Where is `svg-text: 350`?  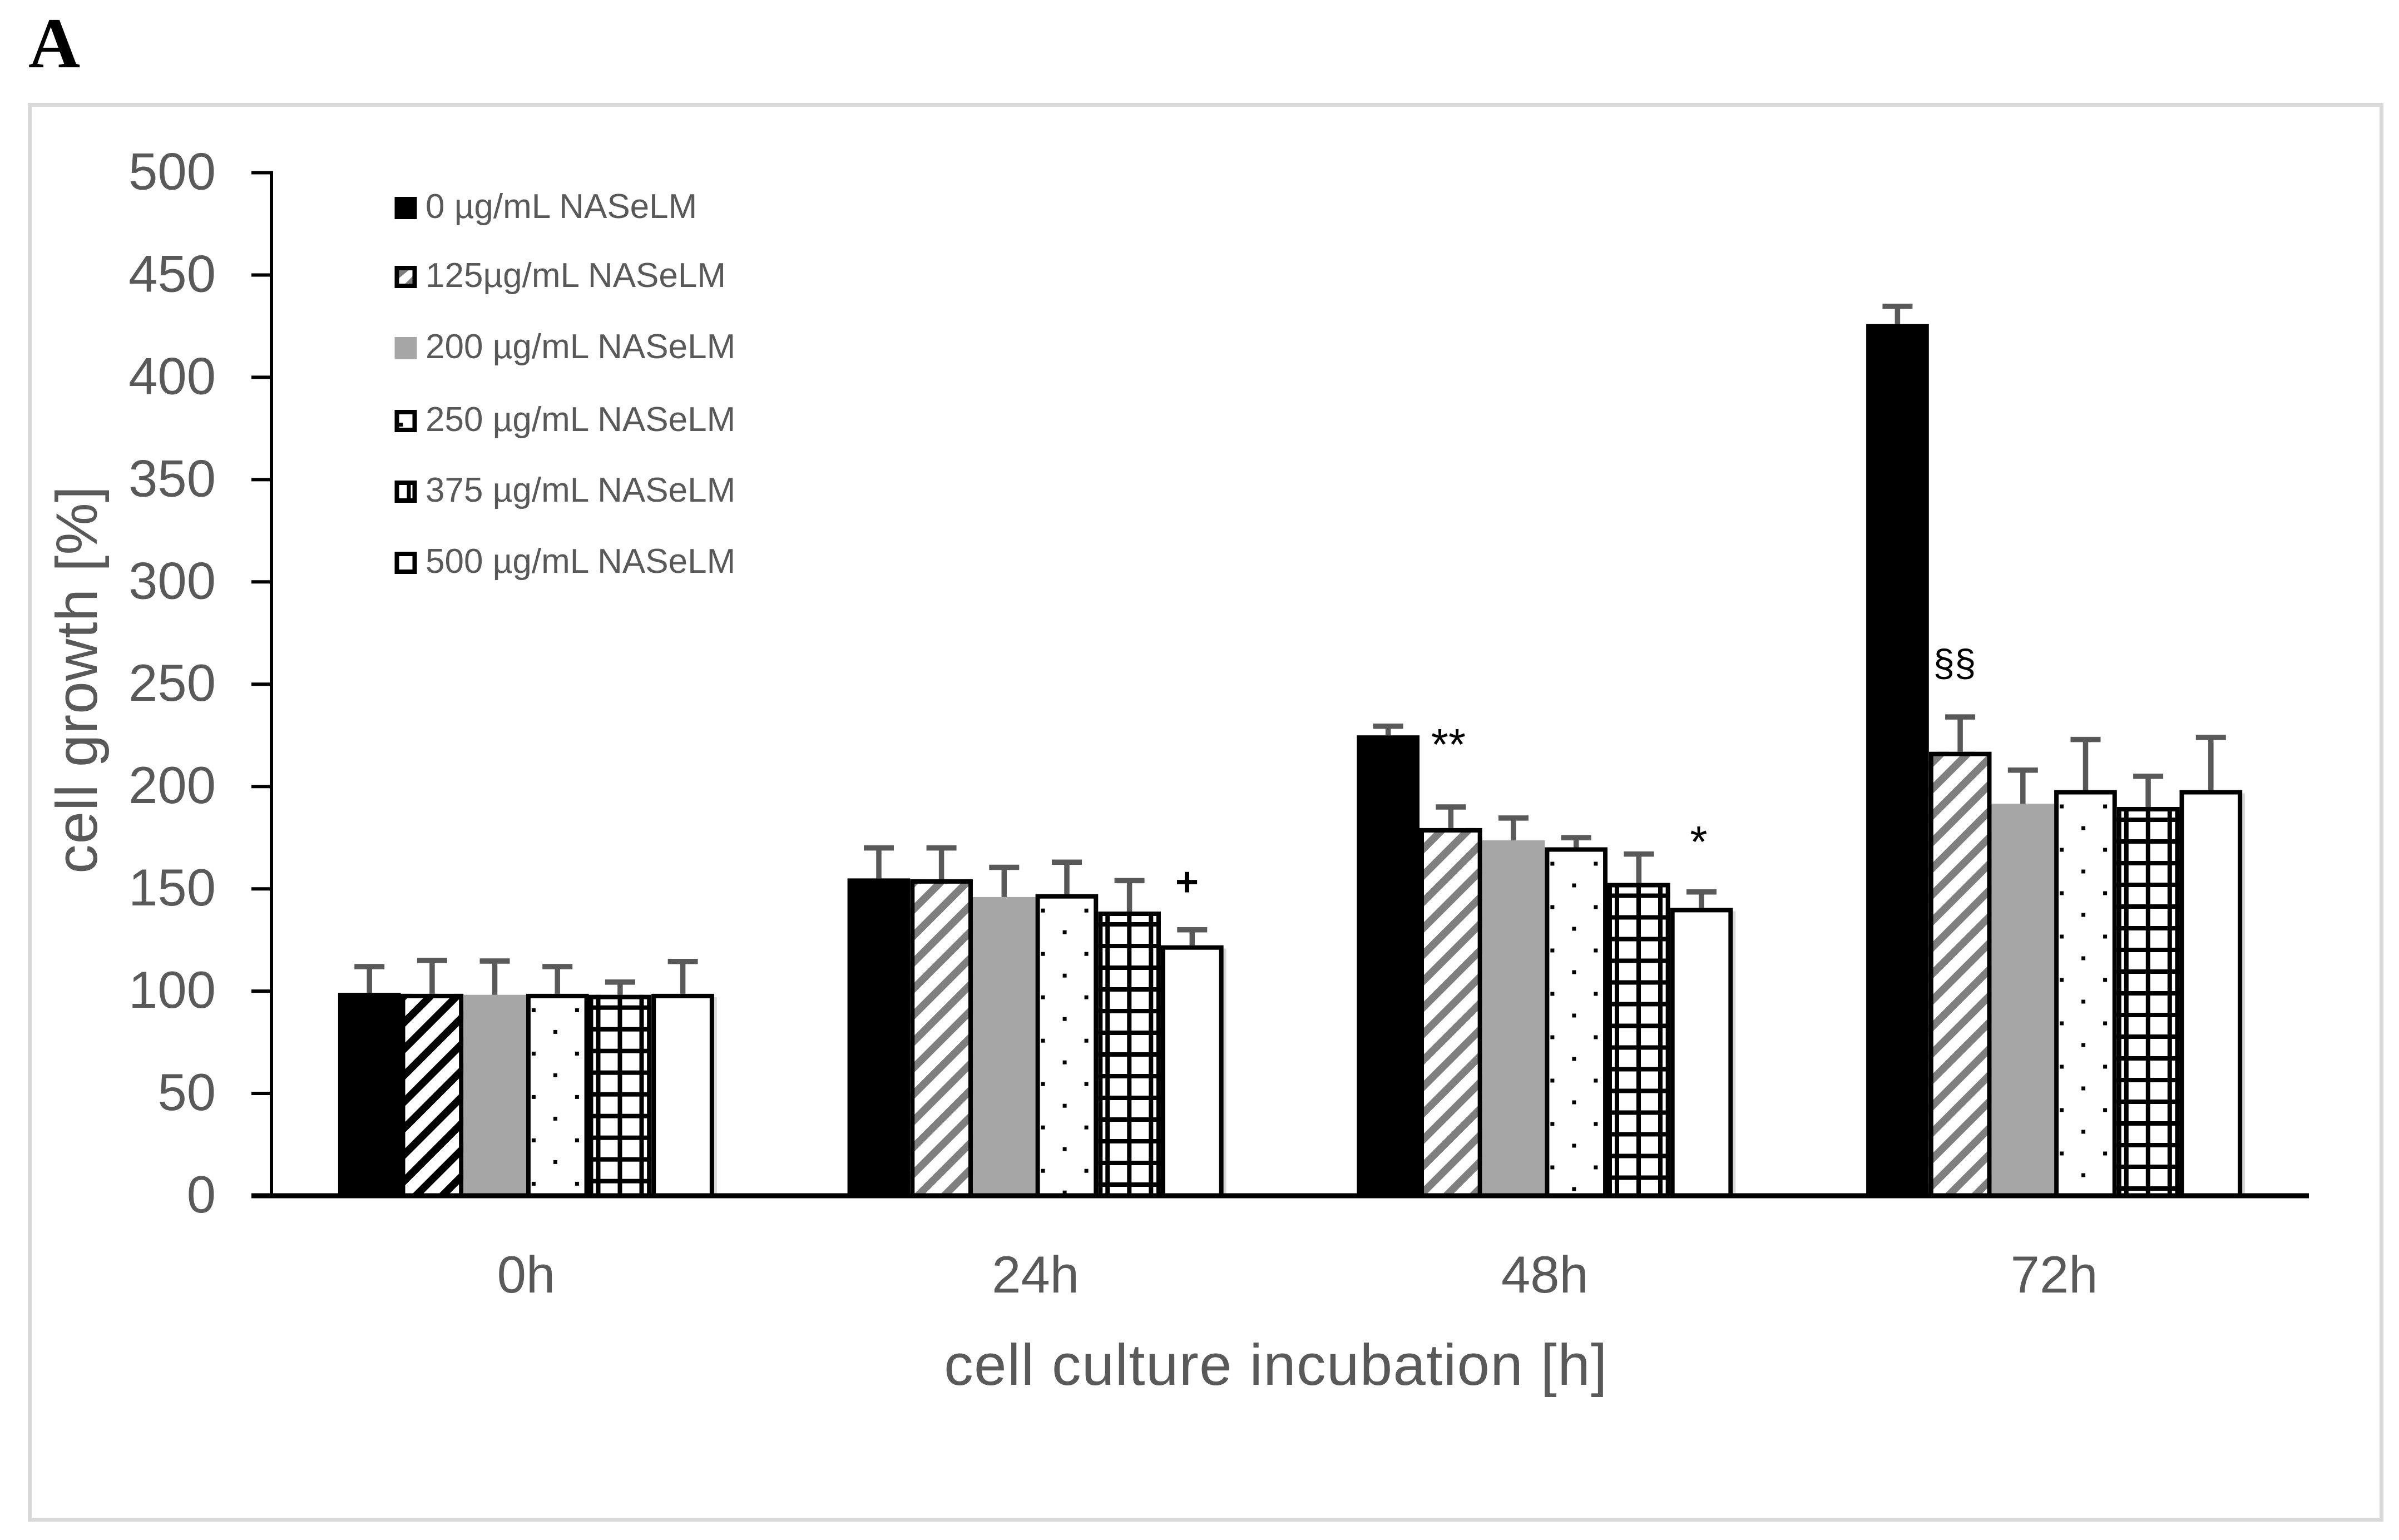
svg-text: 350 is located at coordinates (172, 478).